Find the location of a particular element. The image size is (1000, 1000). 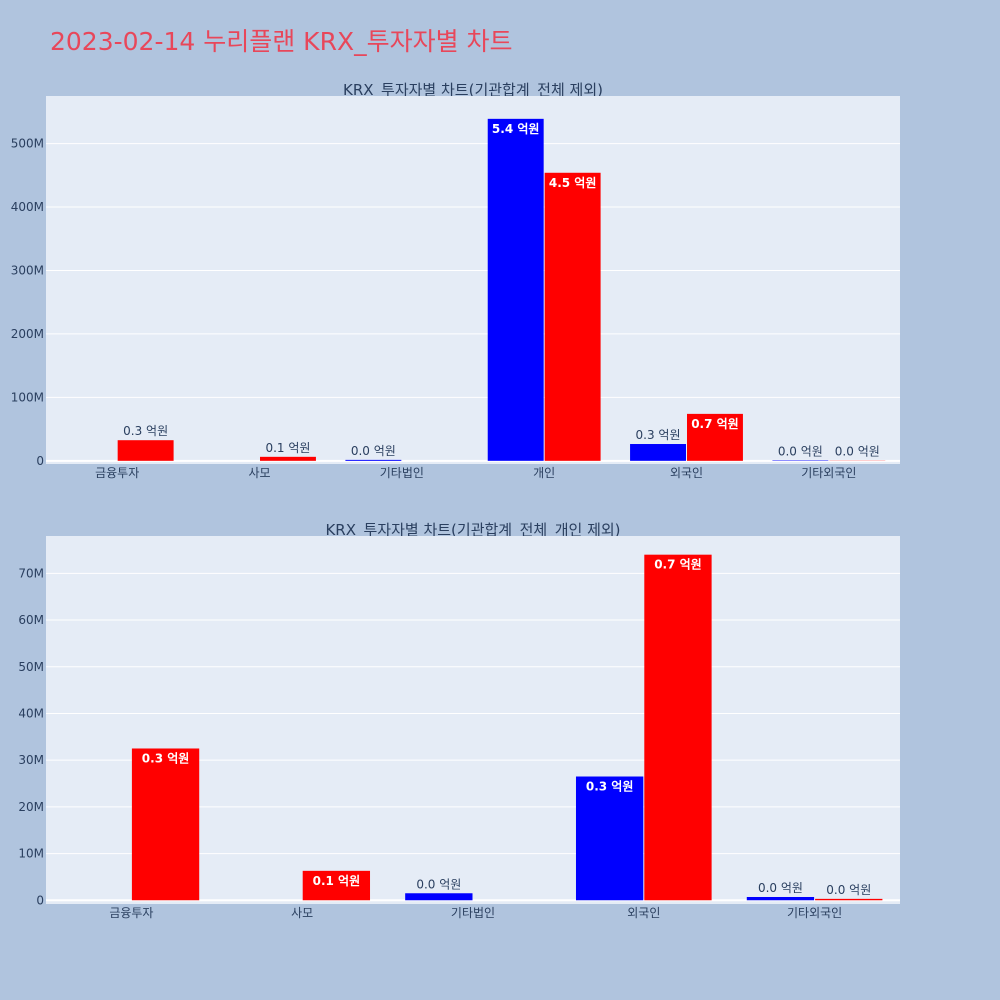

y-tick-label: 20M is located at coordinates (31, 807).